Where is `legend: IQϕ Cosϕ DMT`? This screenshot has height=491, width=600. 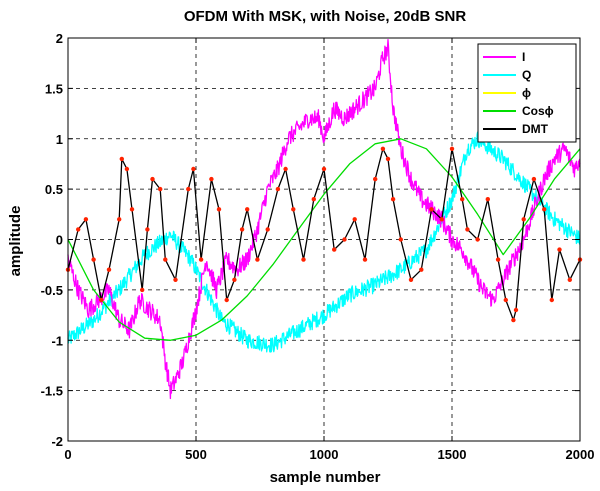 legend: IQϕ Cosϕ DMT is located at coordinates (527, 93).